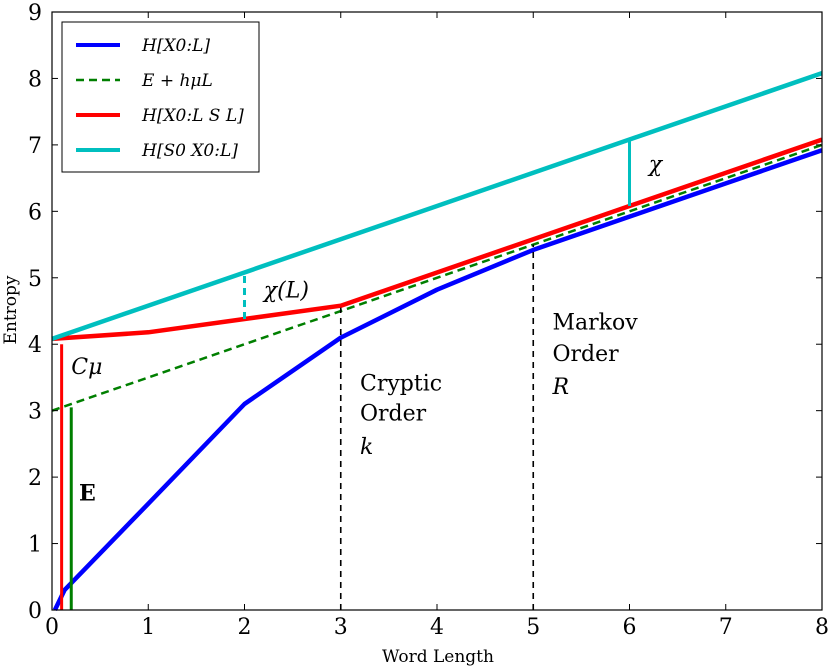 The width and height of the screenshot is (830, 666). Describe the element at coordinates (366, 447) in the screenshot. I see `annotation-cryptic-3: k` at that location.